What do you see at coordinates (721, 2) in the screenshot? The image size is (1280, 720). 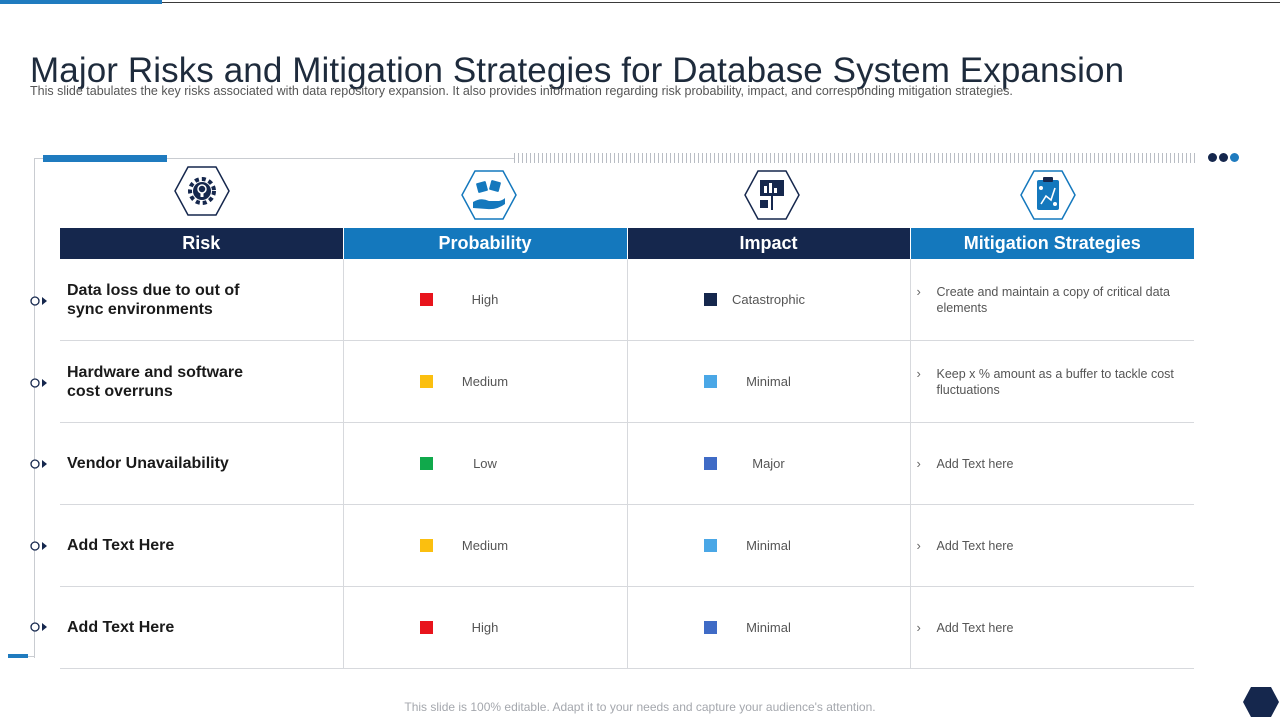 I see `top-rule` at bounding box center [721, 2].